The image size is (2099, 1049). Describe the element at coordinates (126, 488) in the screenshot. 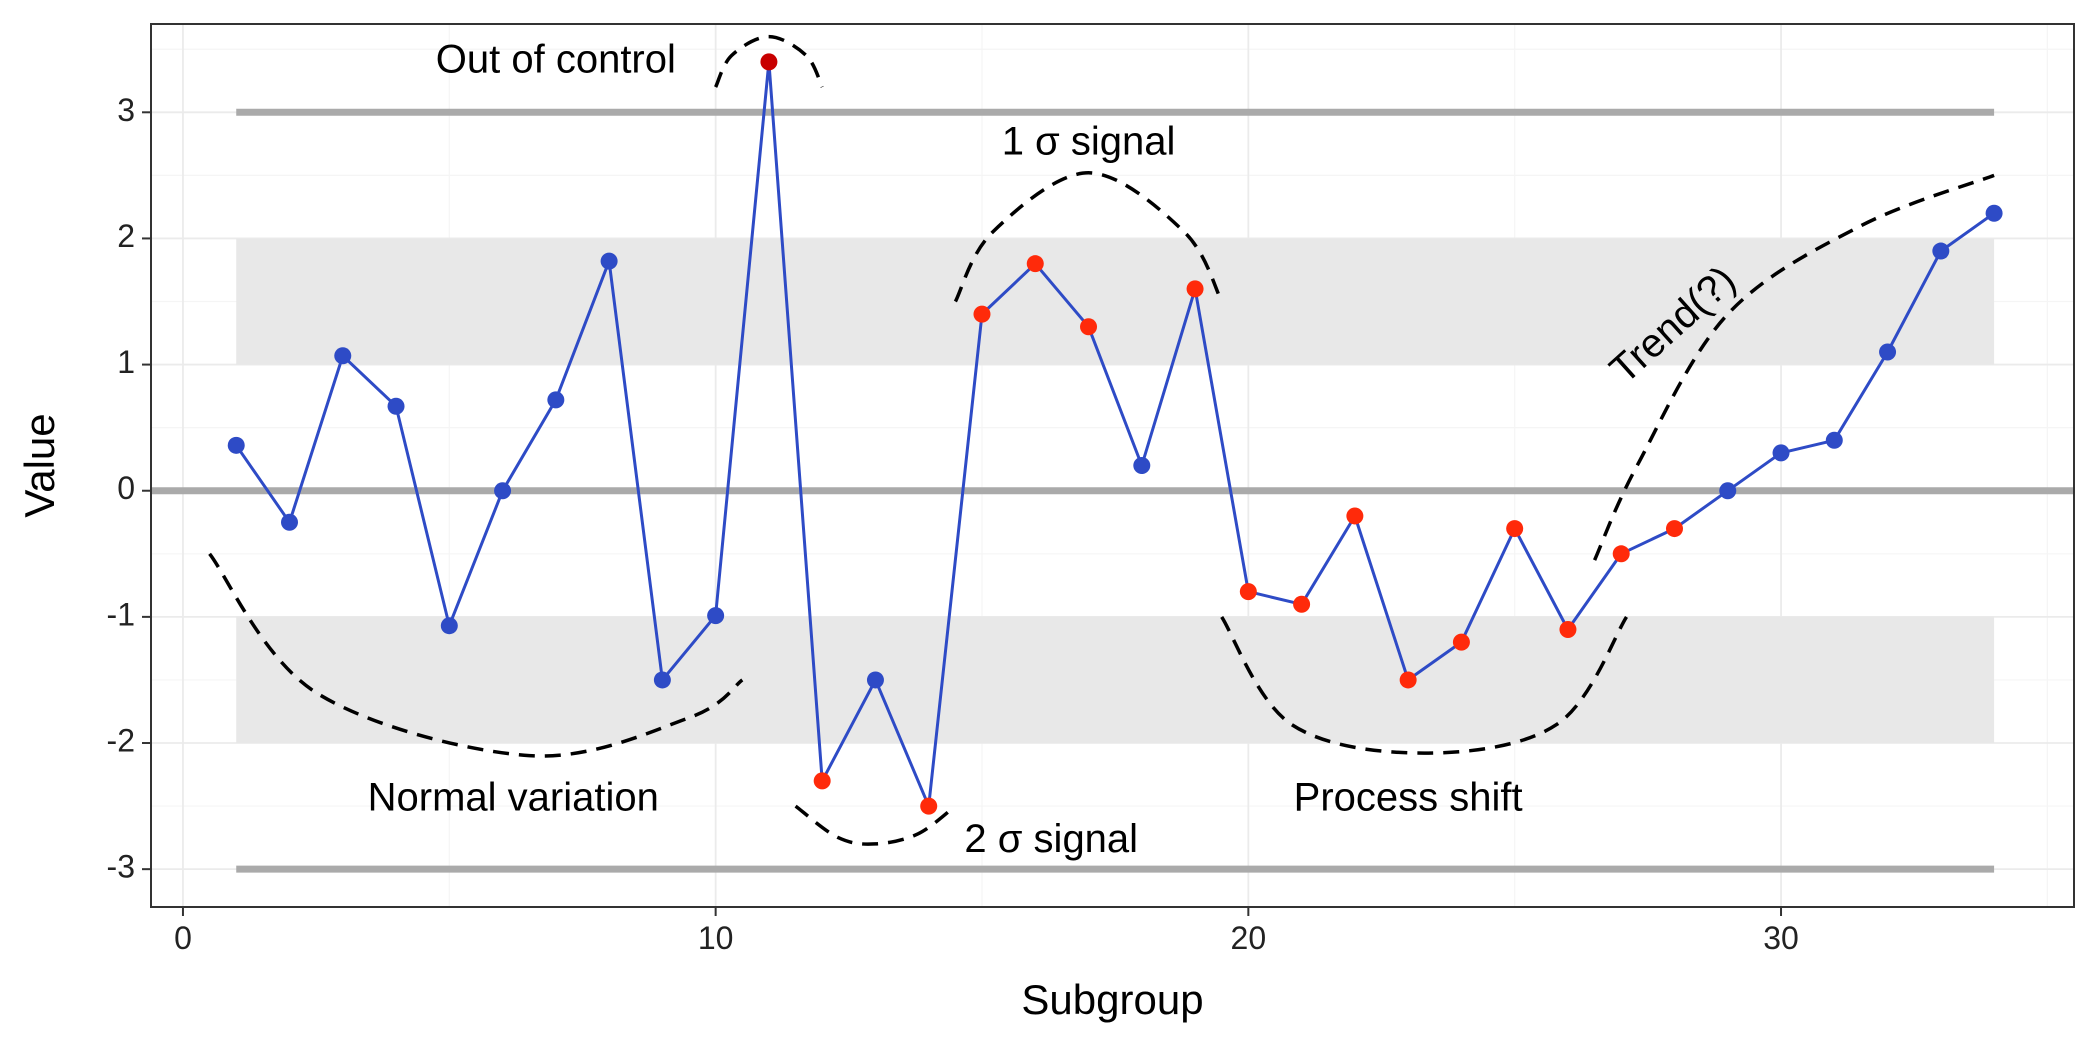

I see `y-tick-label: 0` at that location.